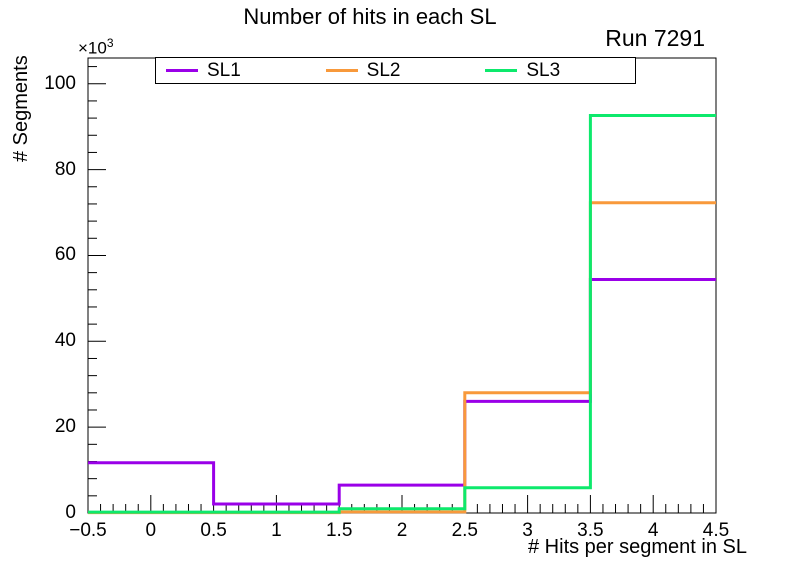 The width and height of the screenshot is (796, 572). I want to click on x-tick-label: 4, so click(653, 530).